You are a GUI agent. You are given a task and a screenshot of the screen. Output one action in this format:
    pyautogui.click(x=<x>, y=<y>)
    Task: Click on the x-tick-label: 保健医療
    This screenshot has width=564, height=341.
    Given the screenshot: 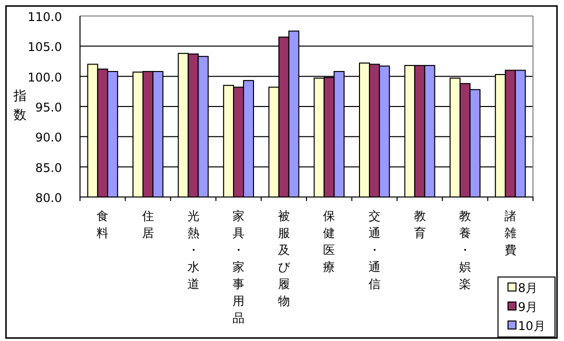 What is the action you would take?
    pyautogui.click(x=329, y=241)
    